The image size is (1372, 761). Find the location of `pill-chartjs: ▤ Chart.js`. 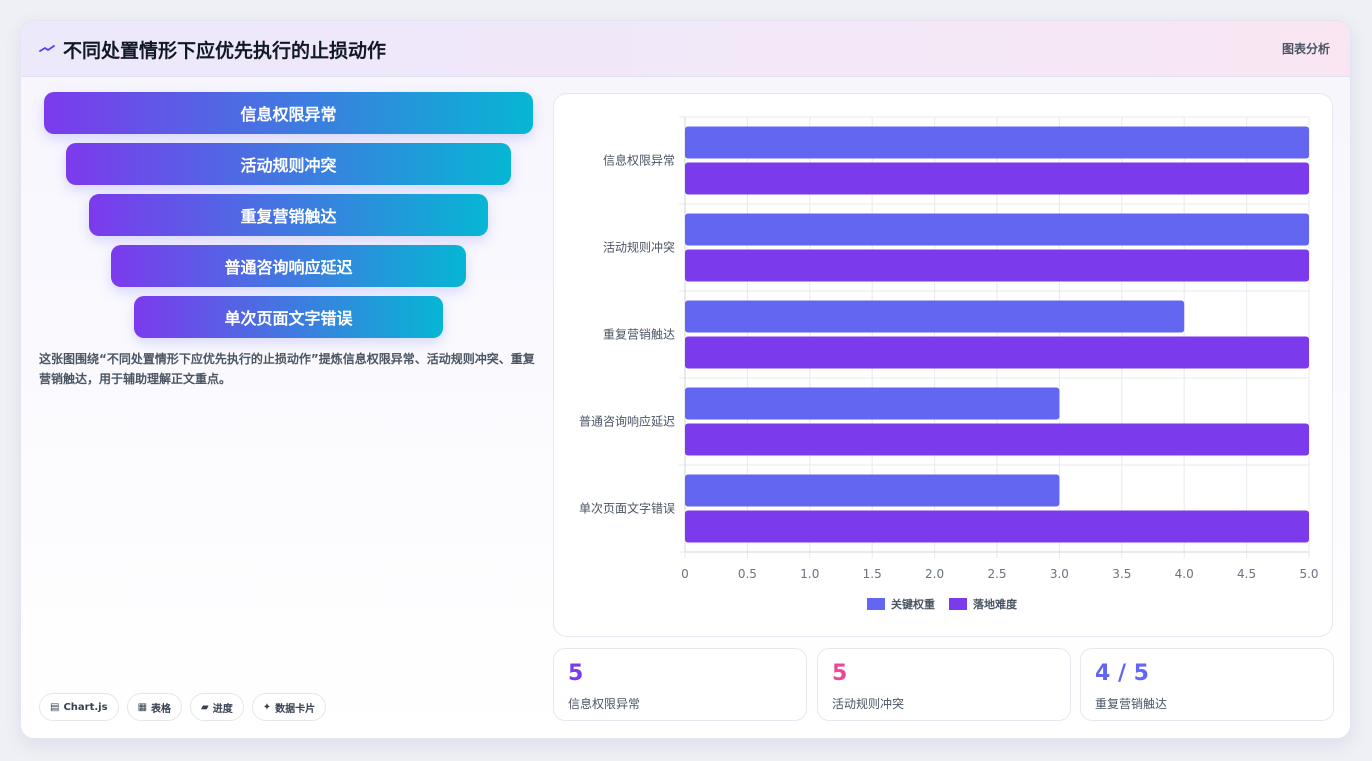

pill-chartjs: ▤ Chart.js is located at coordinates (79, 707).